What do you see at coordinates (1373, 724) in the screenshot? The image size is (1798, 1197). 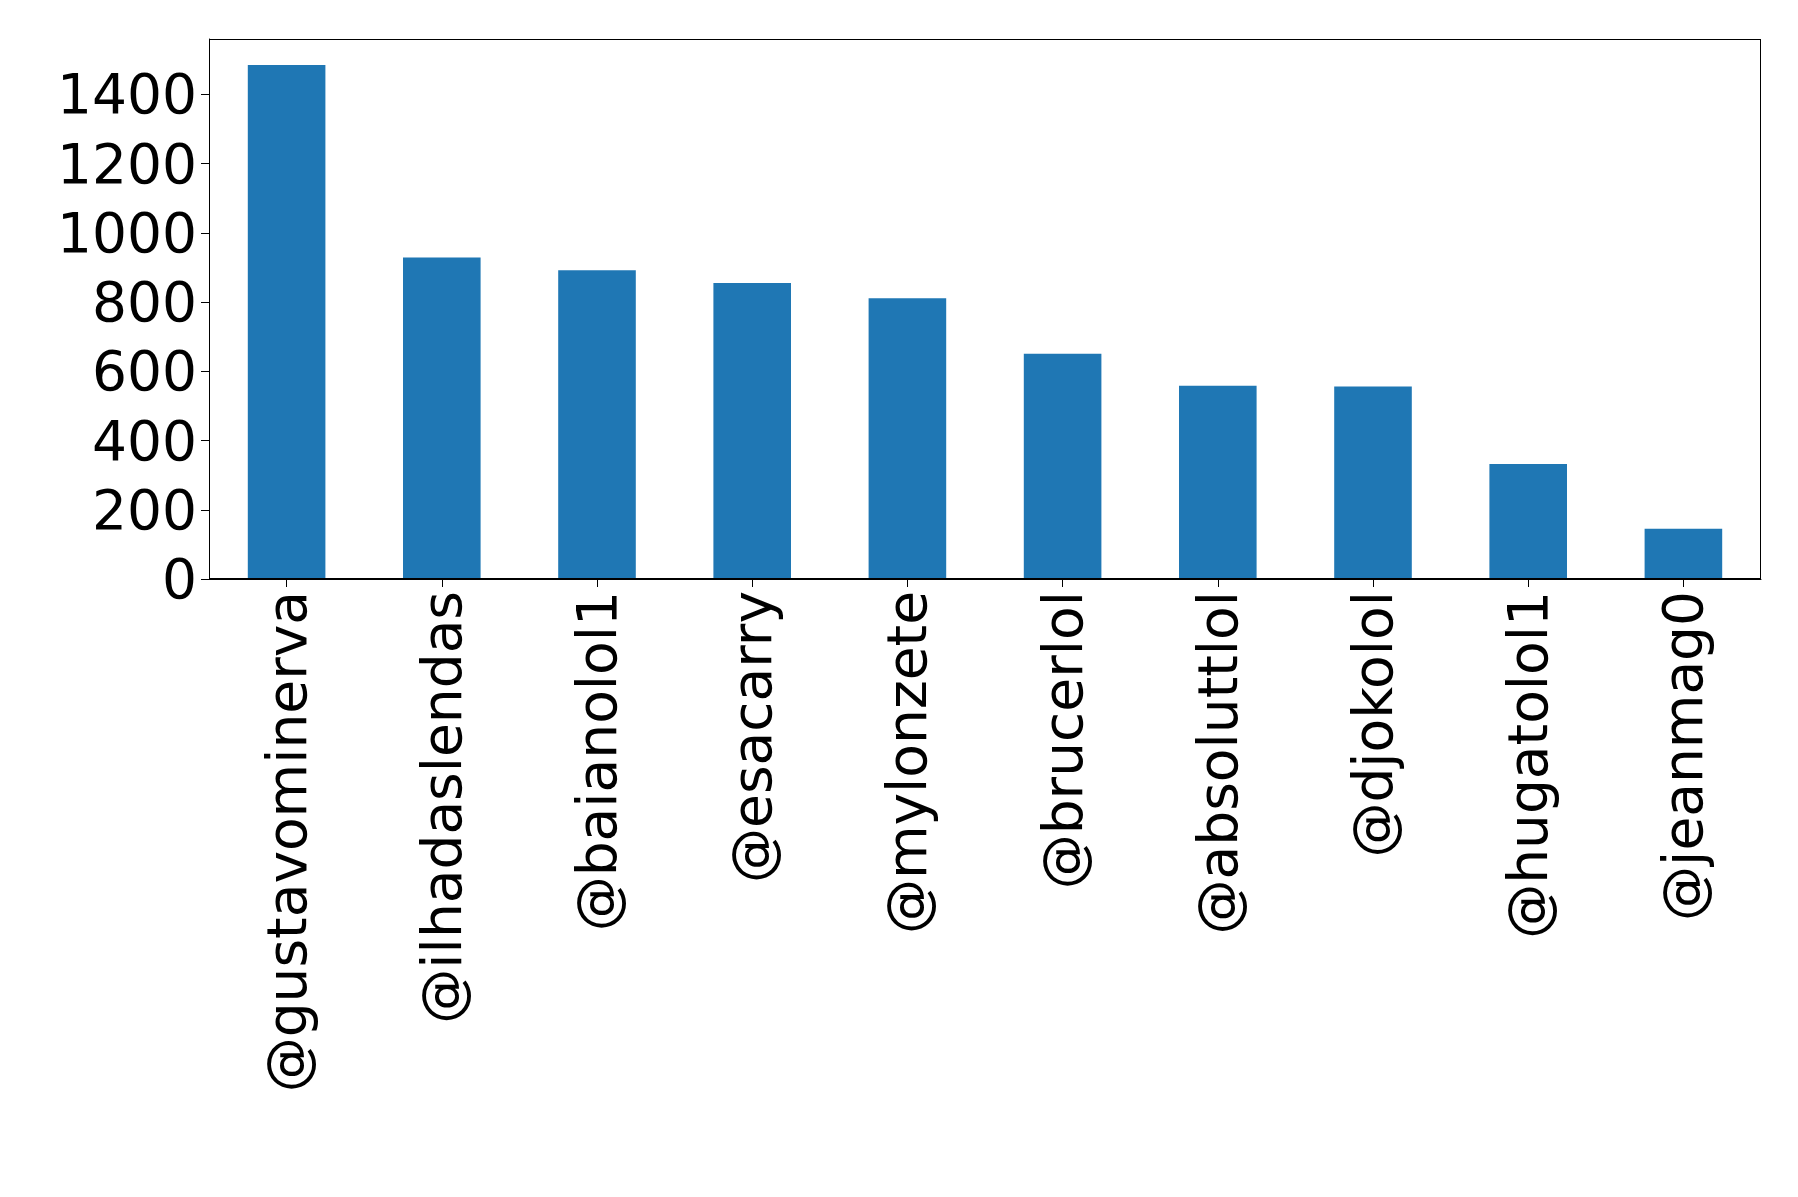 I see `x-tick-label: @djokolol` at bounding box center [1373, 724].